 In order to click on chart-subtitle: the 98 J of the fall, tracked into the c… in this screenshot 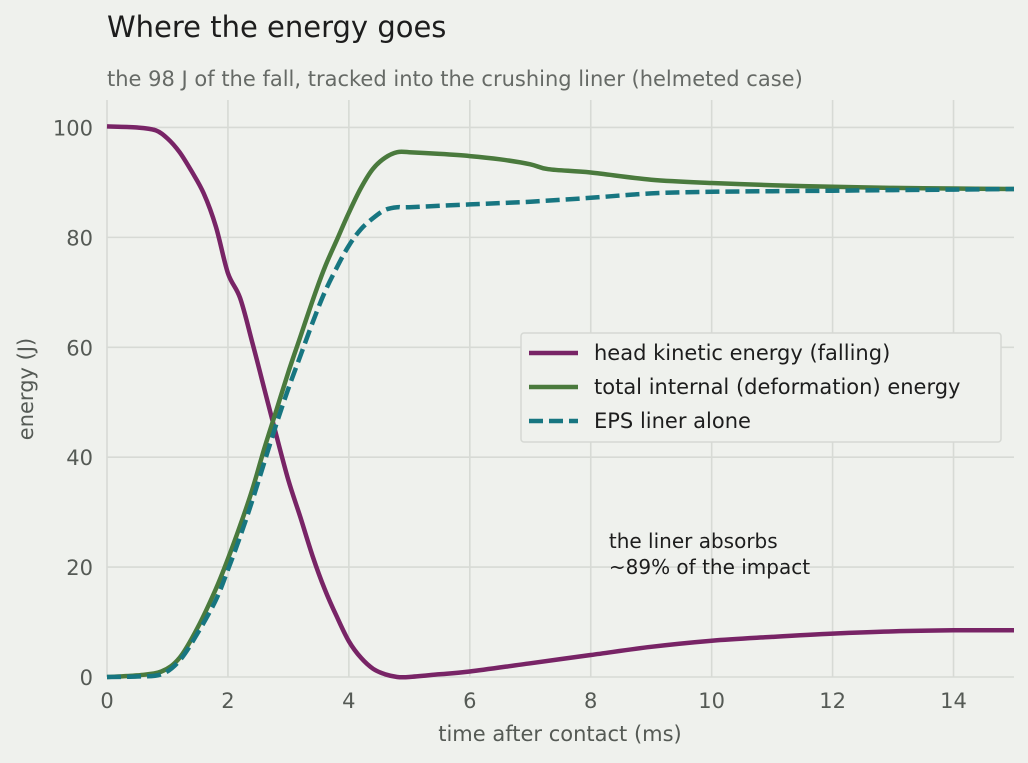, I will do `click(455, 79)`.